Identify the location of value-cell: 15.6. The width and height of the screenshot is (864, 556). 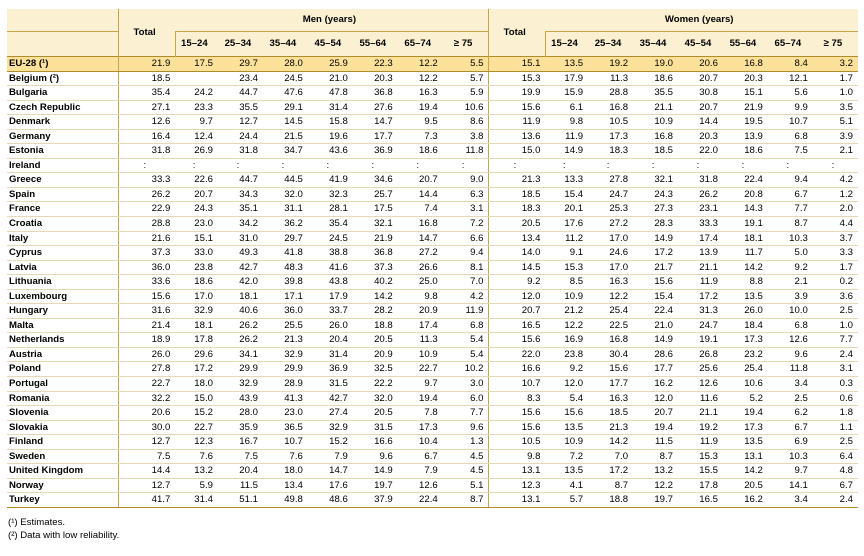
(517, 428).